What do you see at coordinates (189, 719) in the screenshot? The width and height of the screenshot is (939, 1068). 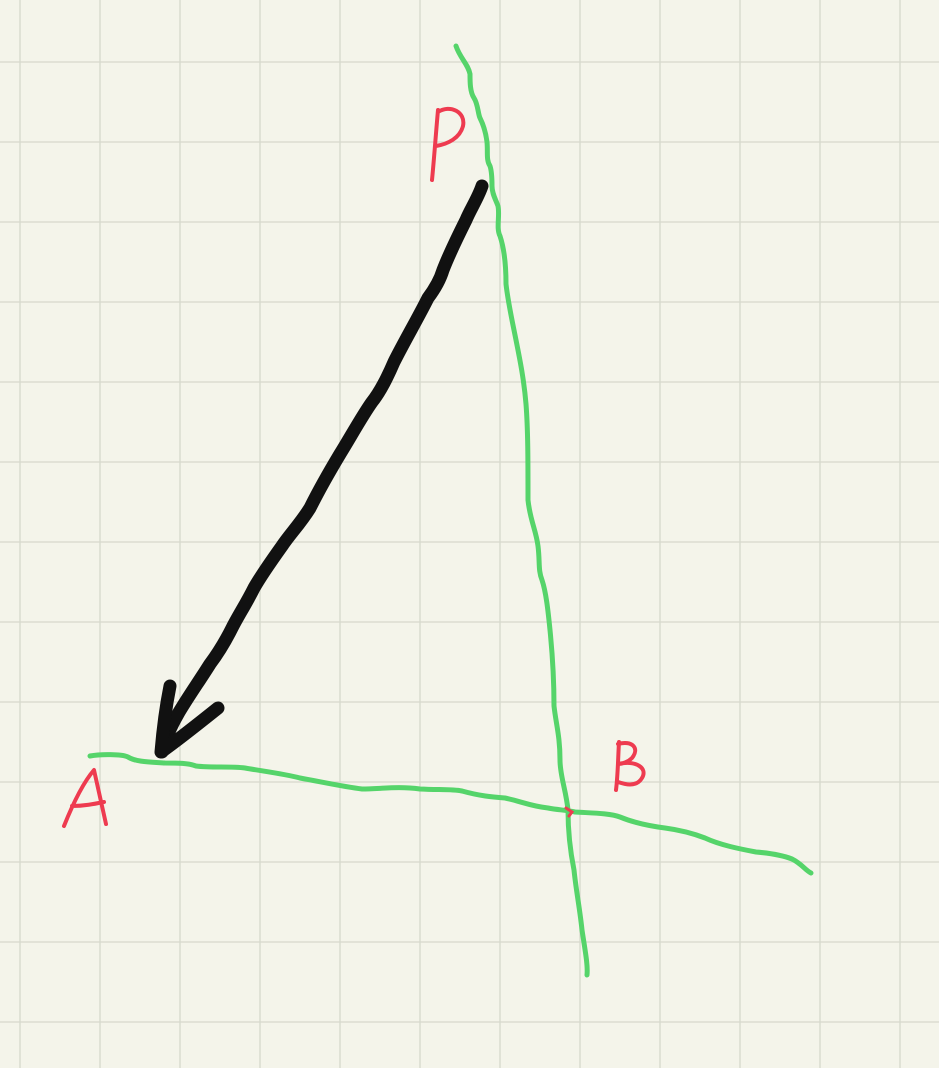 I see `vector-arrowhead` at bounding box center [189, 719].